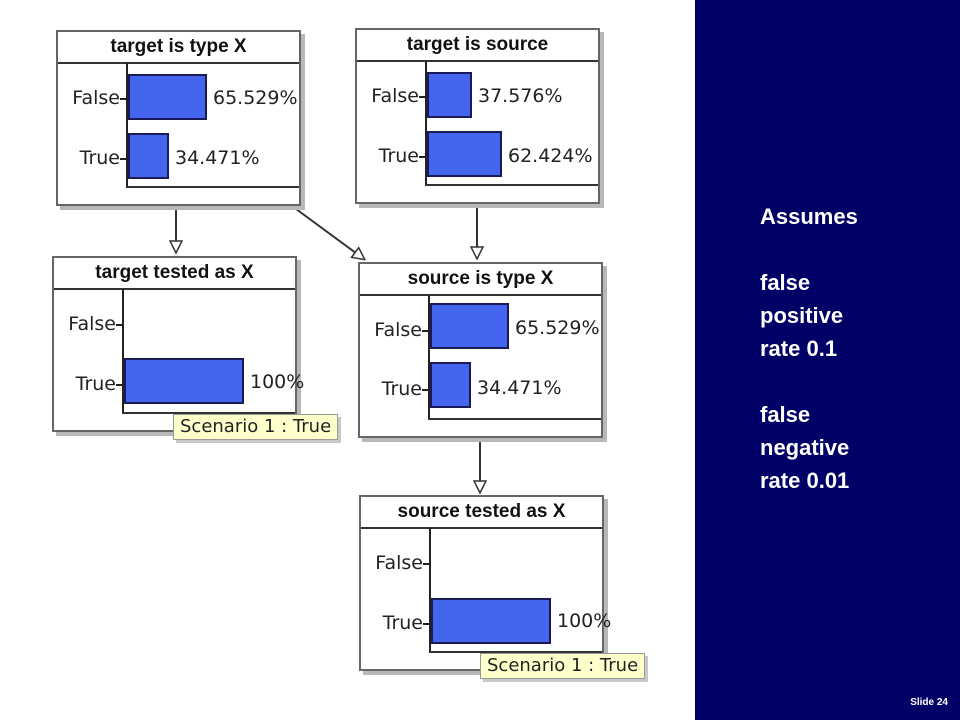 The image size is (960, 720). What do you see at coordinates (481, 513) in the screenshot?
I see `node-title: source tested as X` at bounding box center [481, 513].